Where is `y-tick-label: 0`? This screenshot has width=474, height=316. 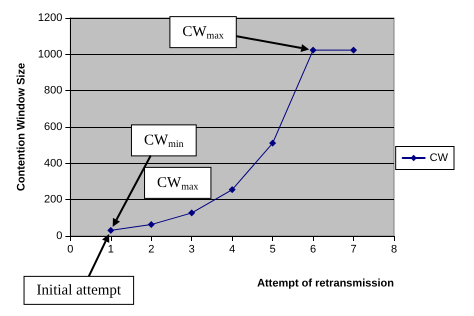 y-tick-label: 0 is located at coordinates (59, 236).